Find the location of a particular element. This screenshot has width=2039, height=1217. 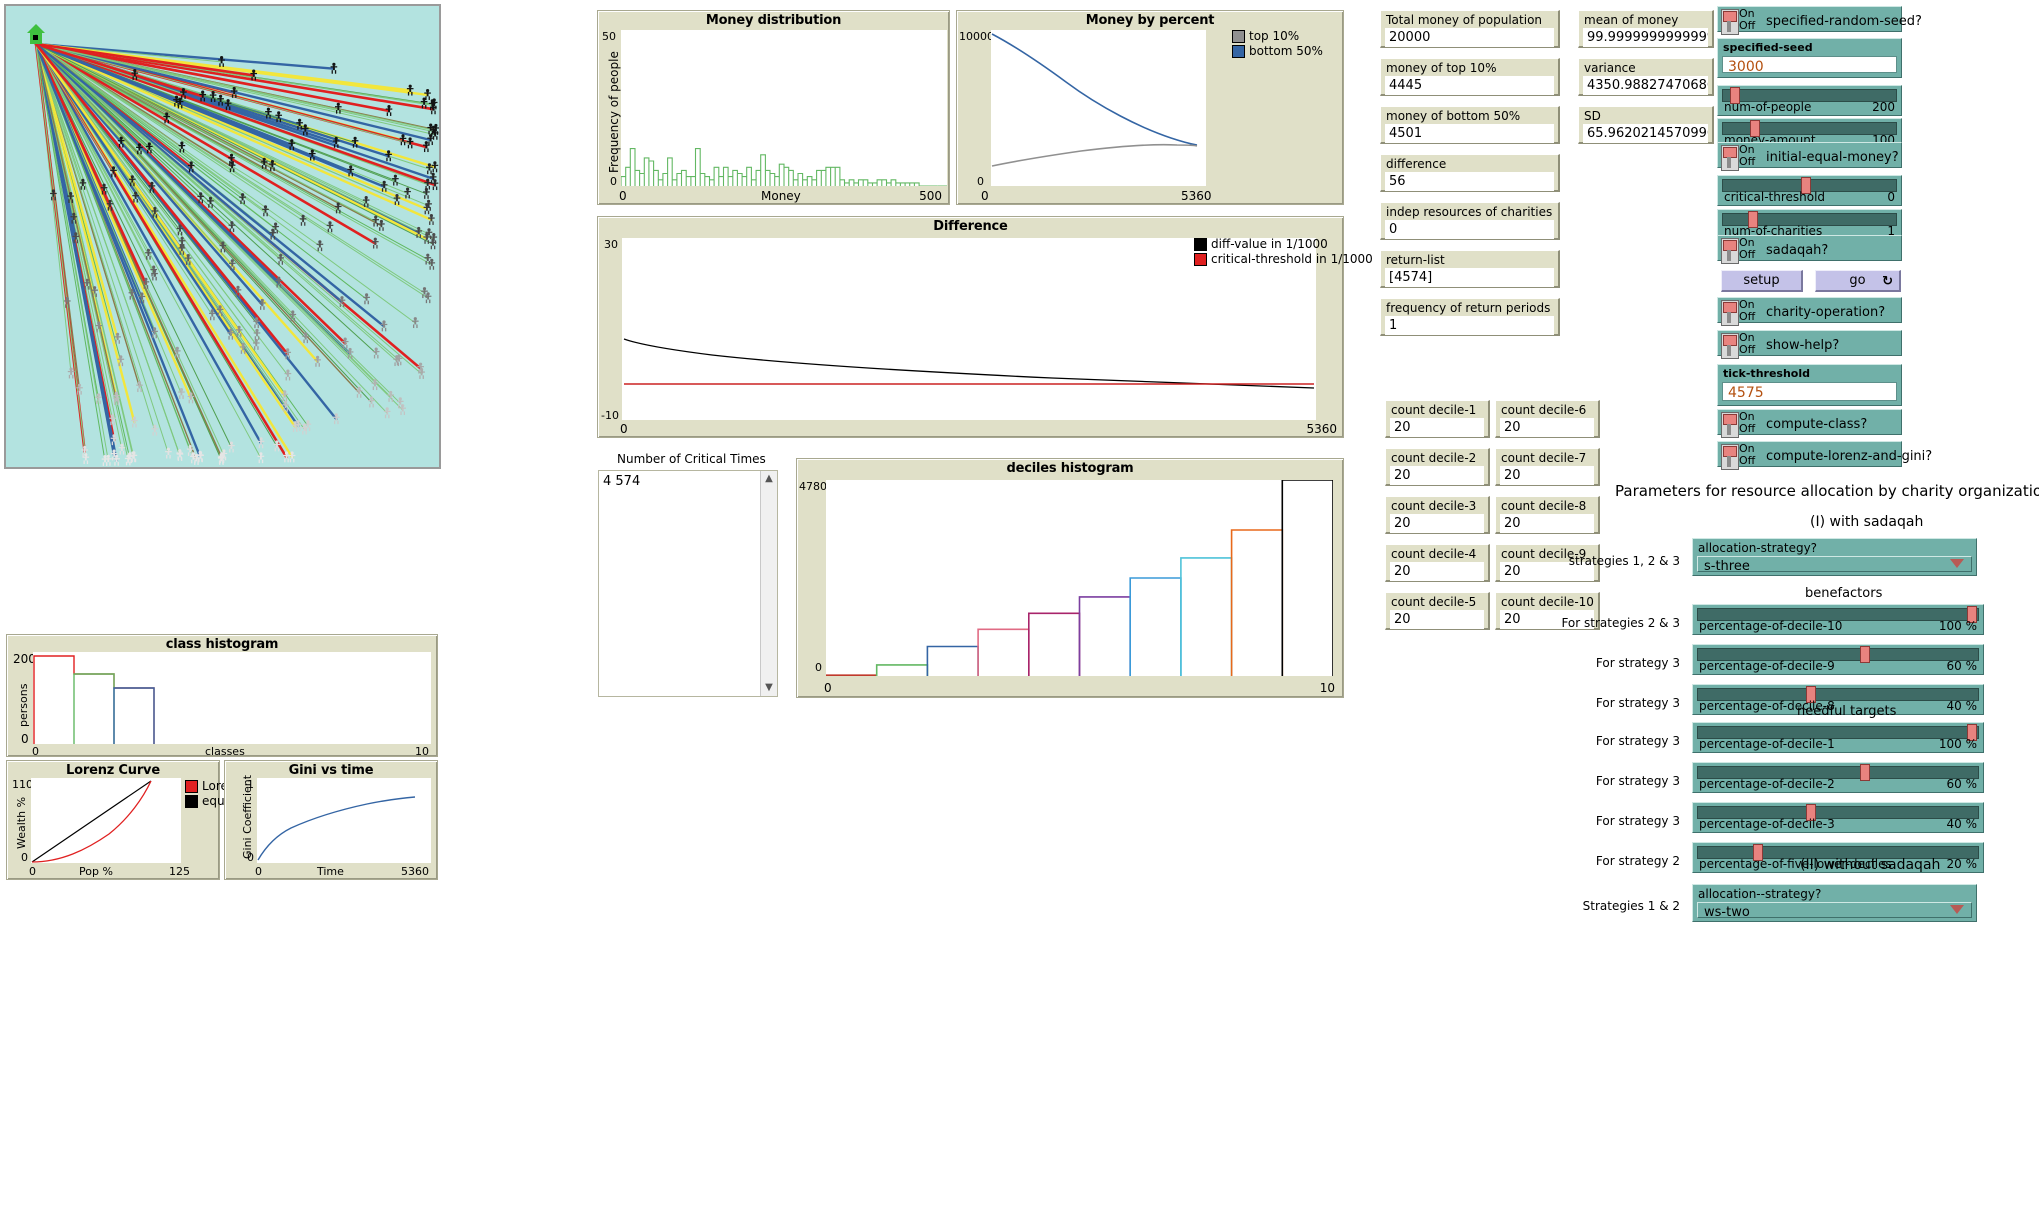

money-by-percent-canvas is located at coordinates (1098, 108).